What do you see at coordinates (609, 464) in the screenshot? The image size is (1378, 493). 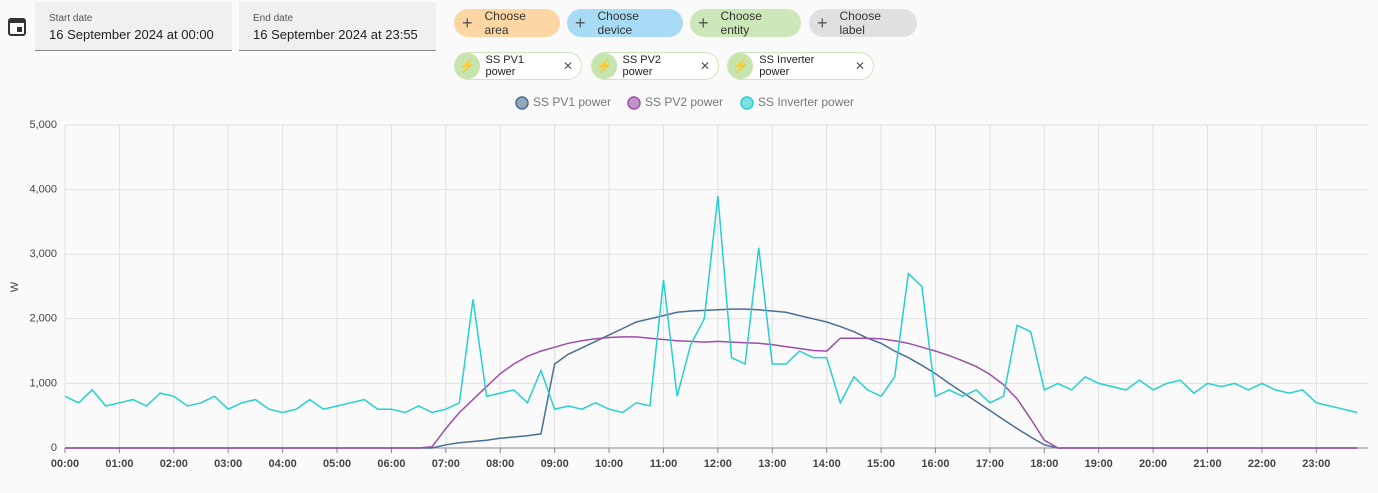 I see `x-tick-label: 10:00` at bounding box center [609, 464].